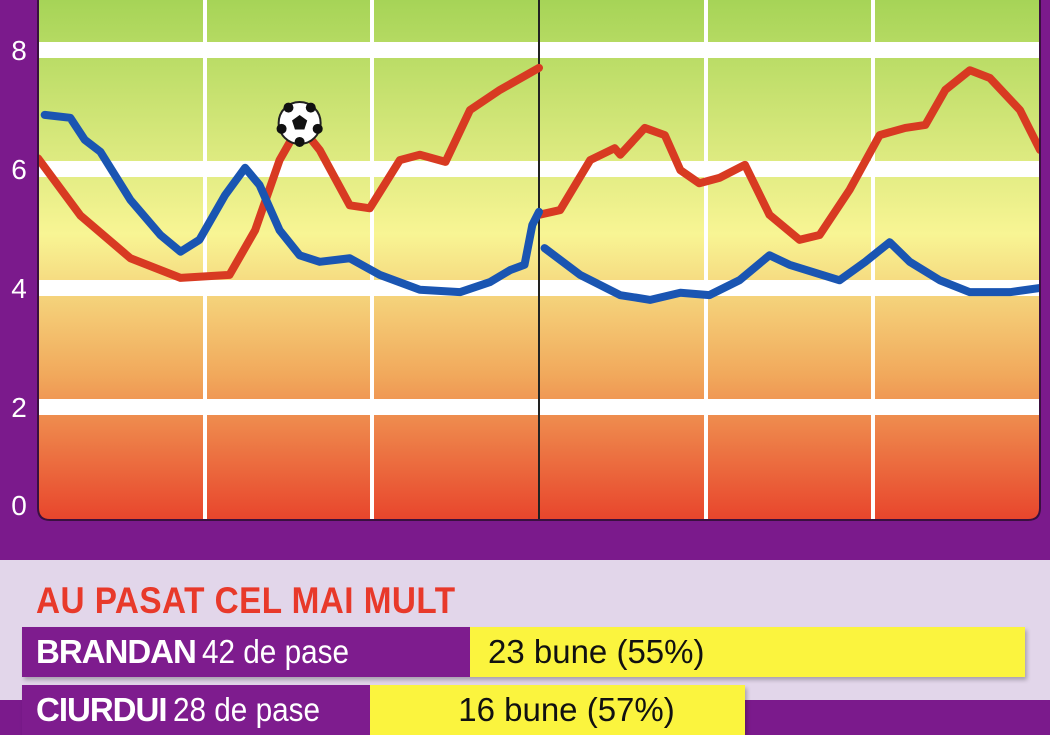 Image resolution: width=1050 pixels, height=735 pixels. What do you see at coordinates (246, 600) in the screenshot?
I see `passes-title: AU PASAT CEL MAI MULT` at bounding box center [246, 600].